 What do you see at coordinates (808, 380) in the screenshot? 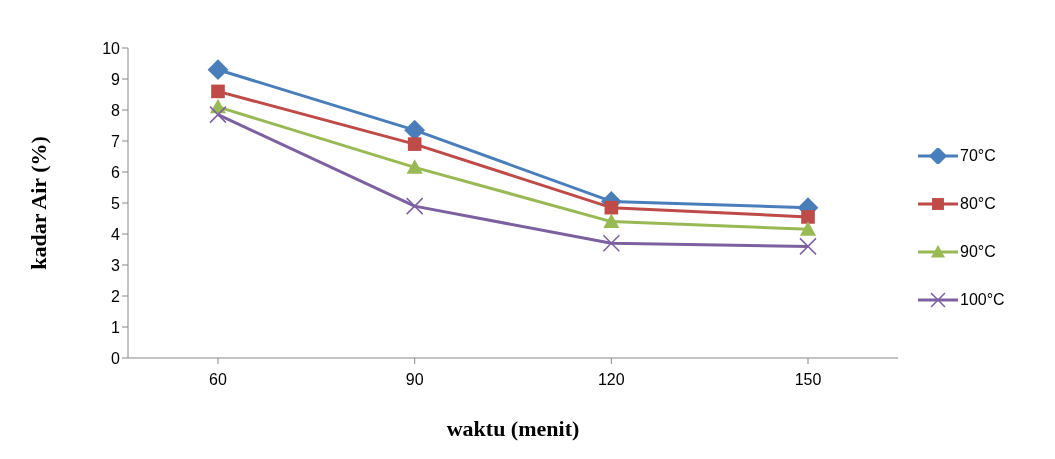
I see `x-tick-label: 150` at bounding box center [808, 380].